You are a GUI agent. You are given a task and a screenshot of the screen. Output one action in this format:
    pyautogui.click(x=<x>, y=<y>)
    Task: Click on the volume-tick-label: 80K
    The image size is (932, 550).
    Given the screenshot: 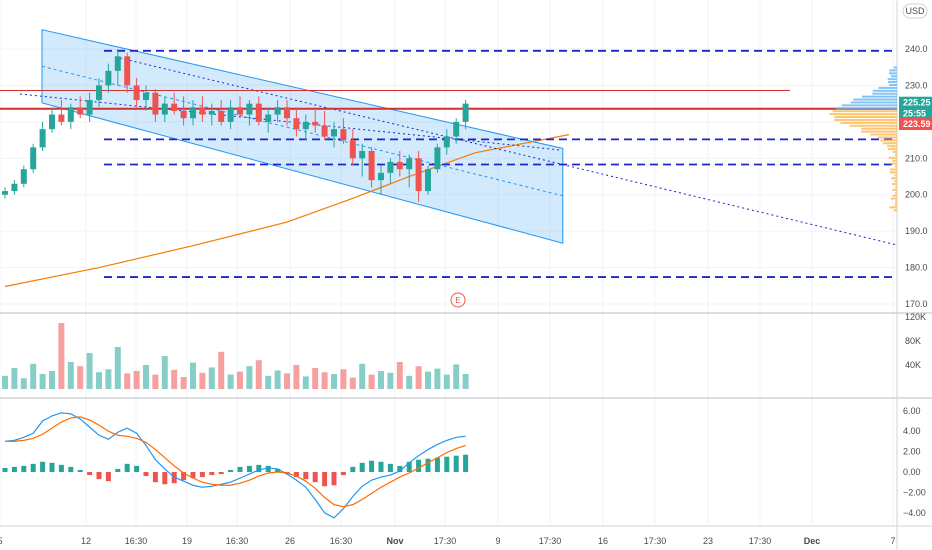 What is the action you would take?
    pyautogui.click(x=913, y=341)
    